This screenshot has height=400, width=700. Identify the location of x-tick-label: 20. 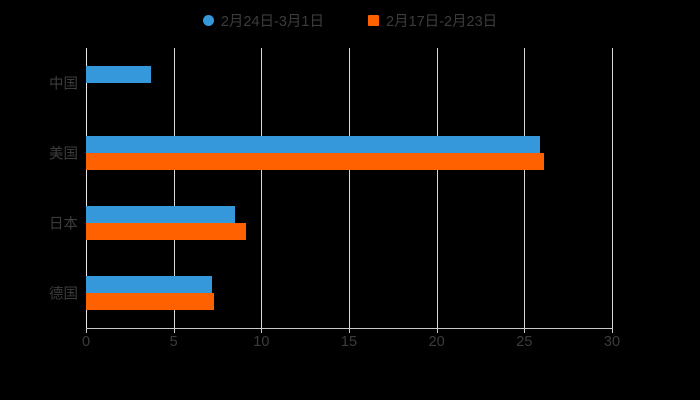
(436, 342).